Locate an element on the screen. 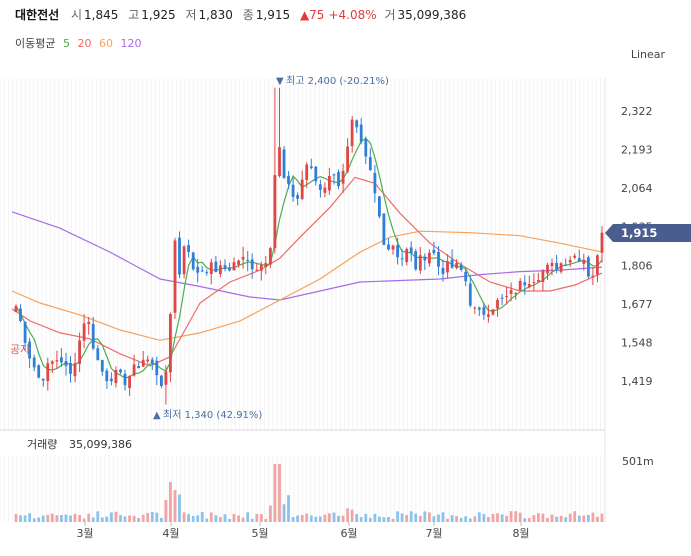 The height and width of the screenshot is (556, 691). ma-20: 20 is located at coordinates (84, 43).